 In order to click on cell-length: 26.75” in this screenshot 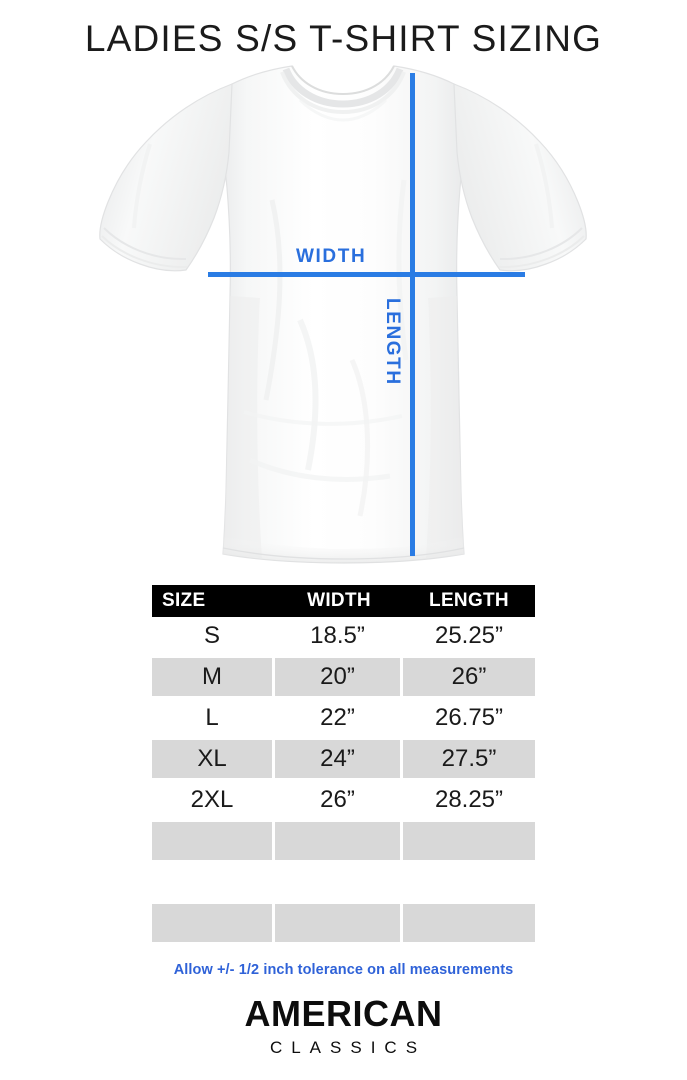, I will do `click(469, 719)`.